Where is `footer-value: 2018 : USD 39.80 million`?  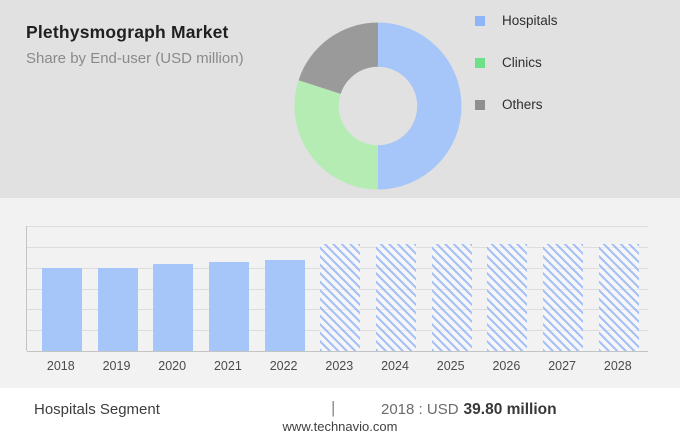 footer-value: 2018 : USD 39.80 million is located at coordinates (469, 410).